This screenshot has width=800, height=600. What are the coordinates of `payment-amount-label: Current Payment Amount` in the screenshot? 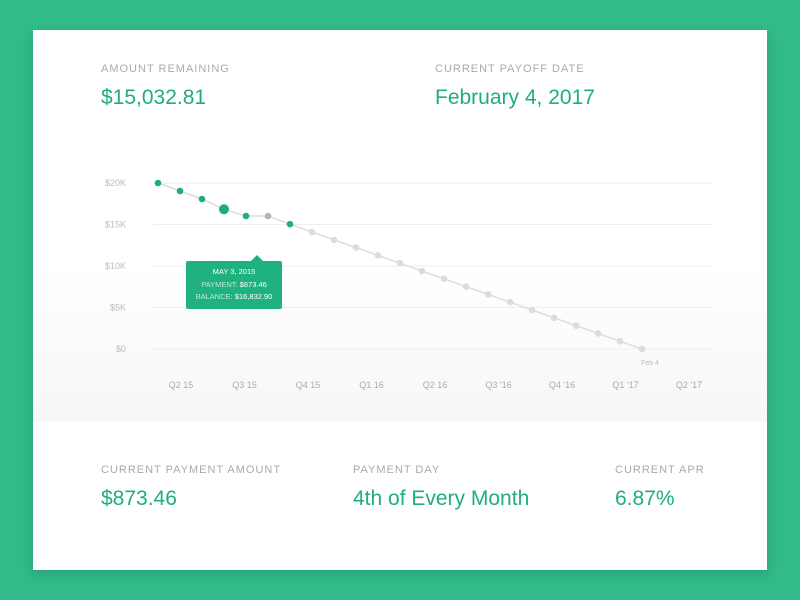 It's located at (191, 470).